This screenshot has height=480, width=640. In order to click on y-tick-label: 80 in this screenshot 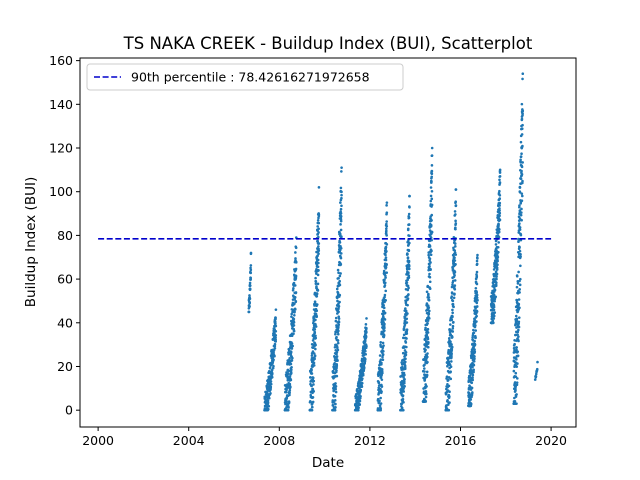, I will do `click(65, 235)`.